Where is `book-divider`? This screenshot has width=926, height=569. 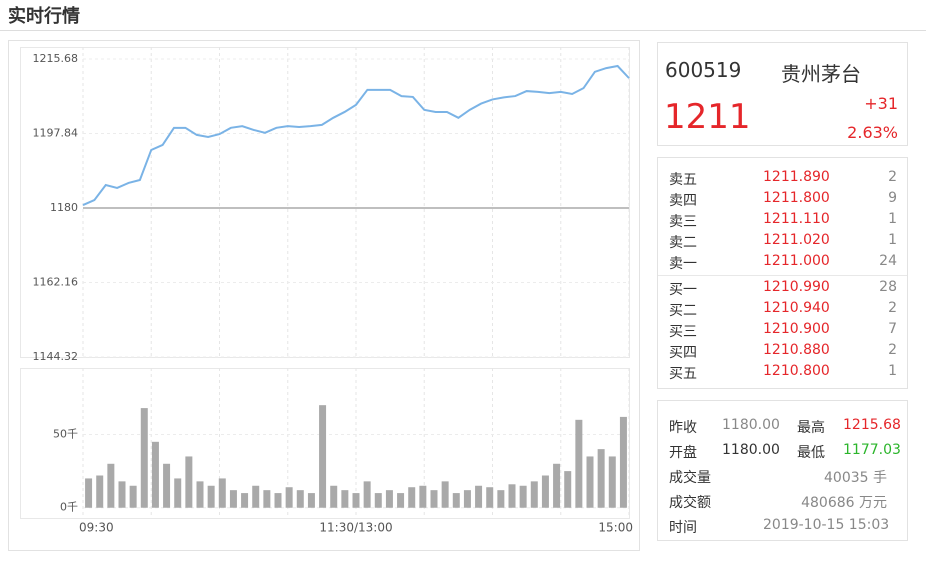 book-divider is located at coordinates (782, 275).